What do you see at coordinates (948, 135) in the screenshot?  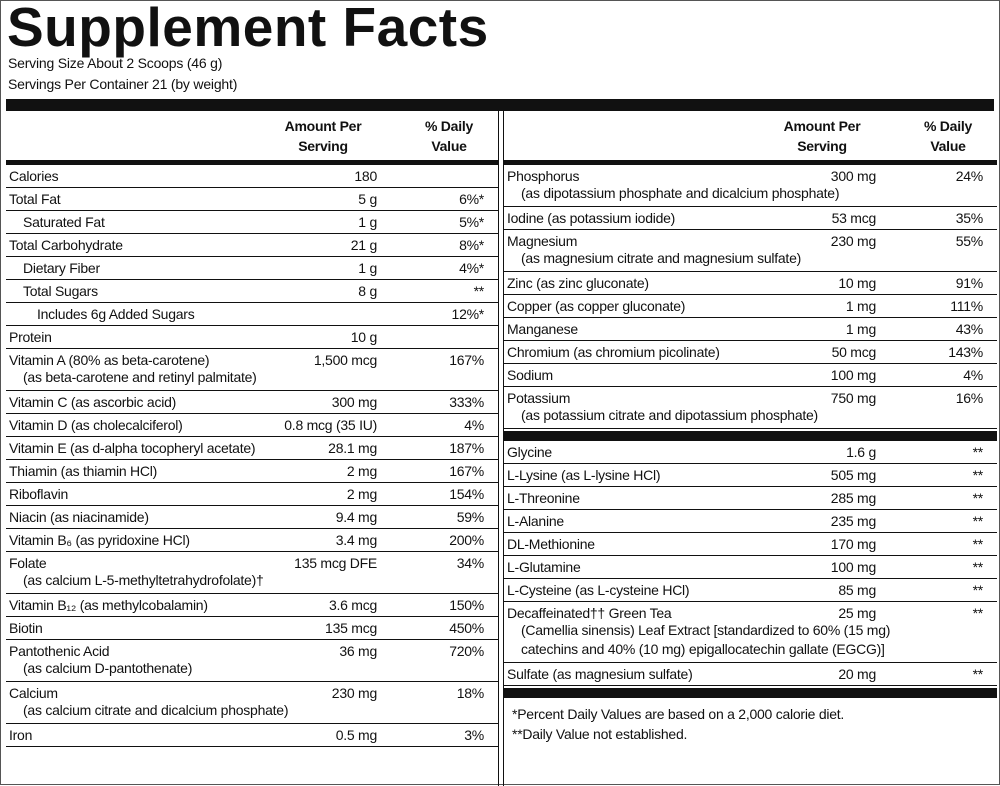 I see `dv-header: % Daily Value` at bounding box center [948, 135].